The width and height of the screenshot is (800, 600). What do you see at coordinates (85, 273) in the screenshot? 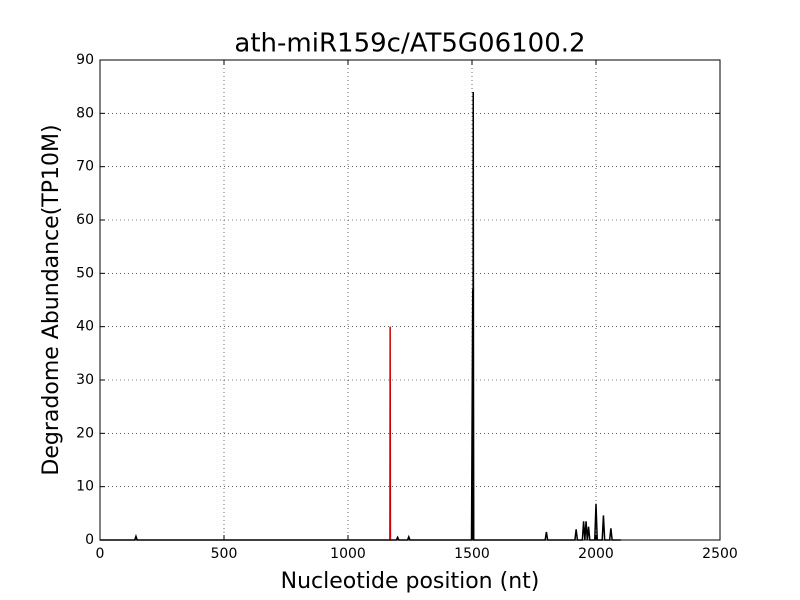
I see `y-tick-label: 50` at bounding box center [85, 273].